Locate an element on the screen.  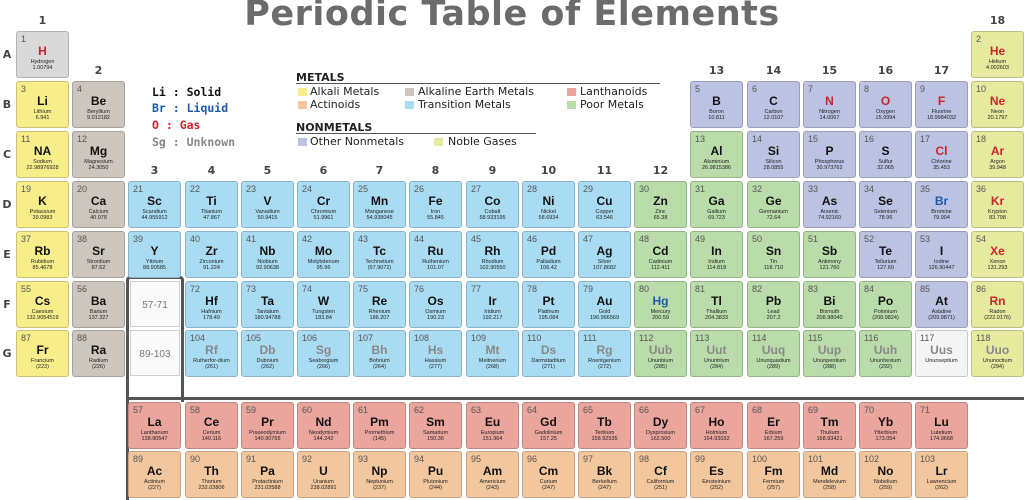
element-tantalum: 73 Ta Tantalum 180.94788 is located at coordinates (267, 304).